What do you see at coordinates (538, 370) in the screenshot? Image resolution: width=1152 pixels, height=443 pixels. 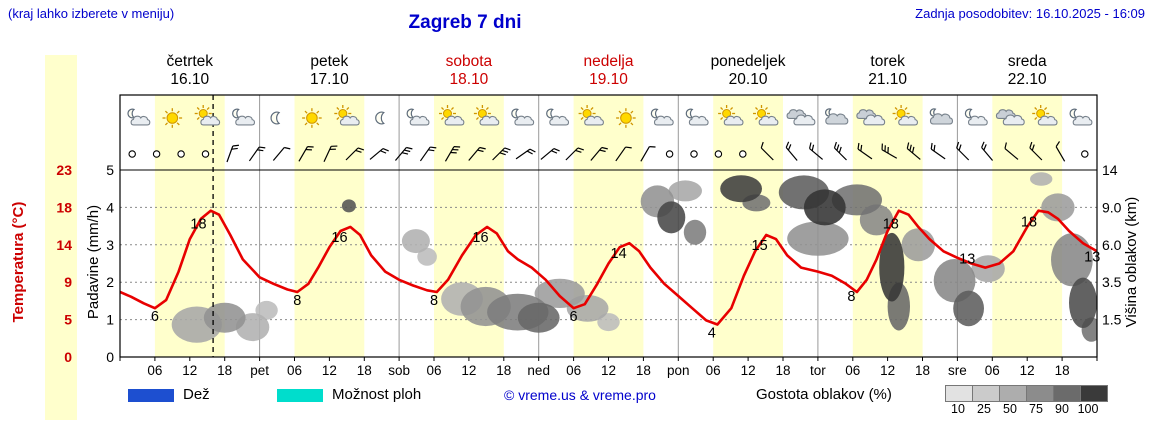 I see `svg-text: ned` at bounding box center [538, 370].